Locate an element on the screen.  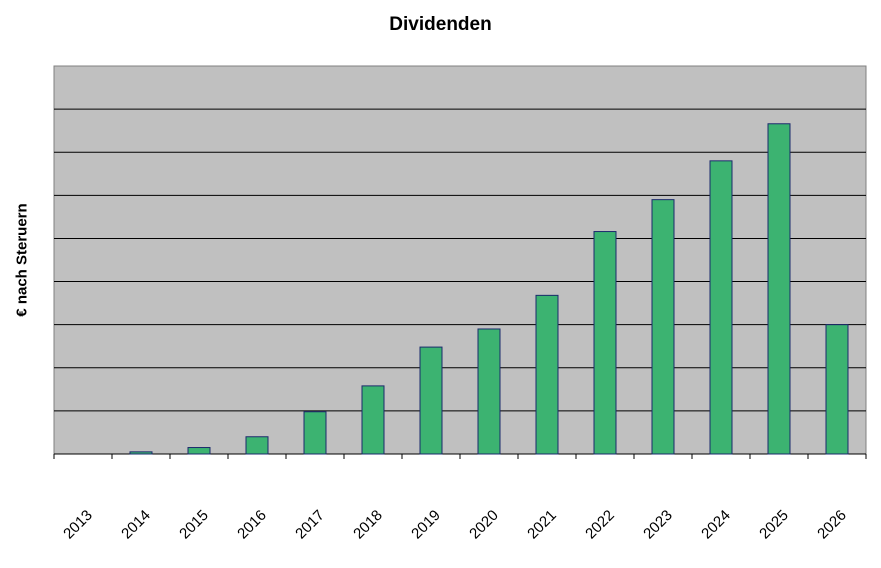
bar-2021 is located at coordinates (547, 374).